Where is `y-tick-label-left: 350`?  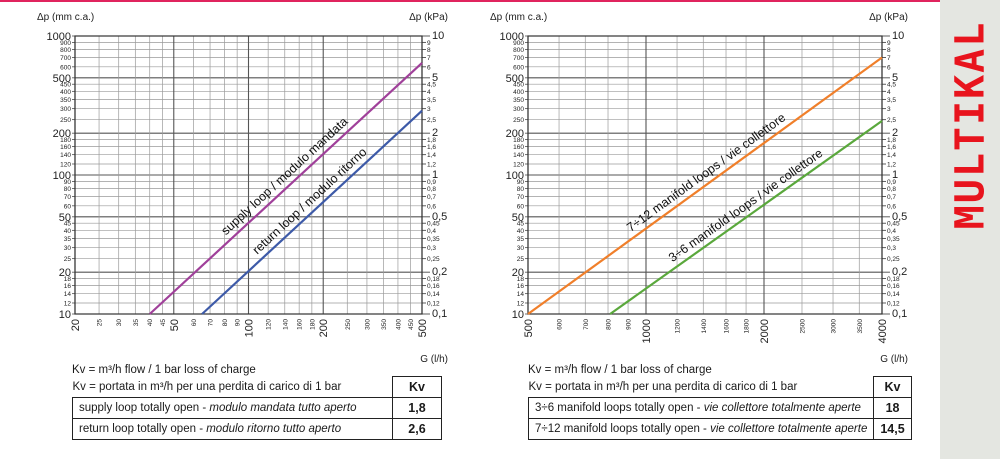
y-tick-label-left: 350 is located at coordinates (518, 100).